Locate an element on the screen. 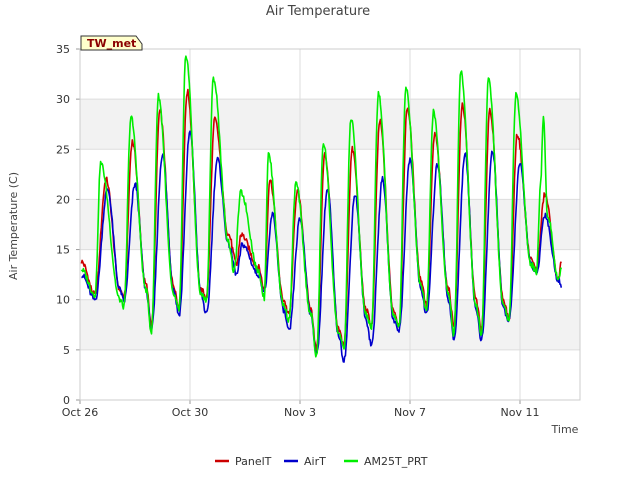  badge-box is located at coordinates (111, 43).